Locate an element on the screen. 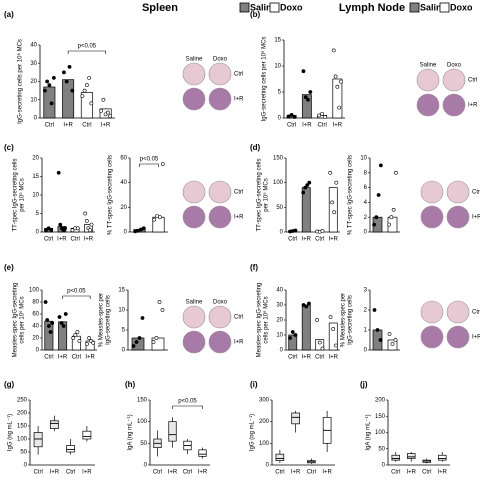 This screenshot has width=480, height=482. y-tick-label: 200 is located at coordinates (22, 414).